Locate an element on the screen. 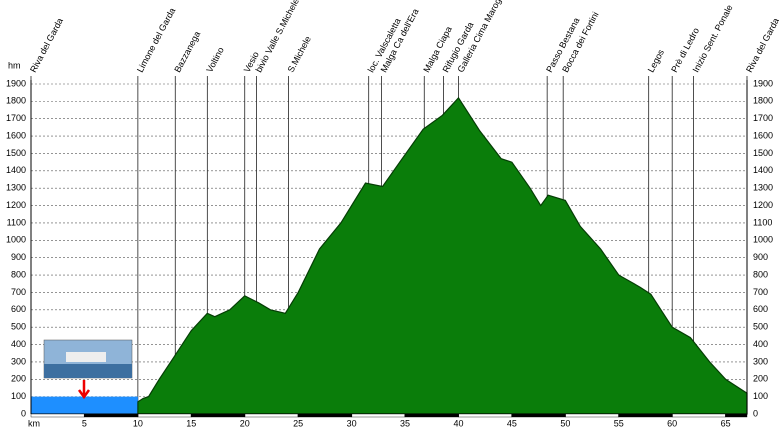  y-tick-label: 300 is located at coordinates (18, 361).